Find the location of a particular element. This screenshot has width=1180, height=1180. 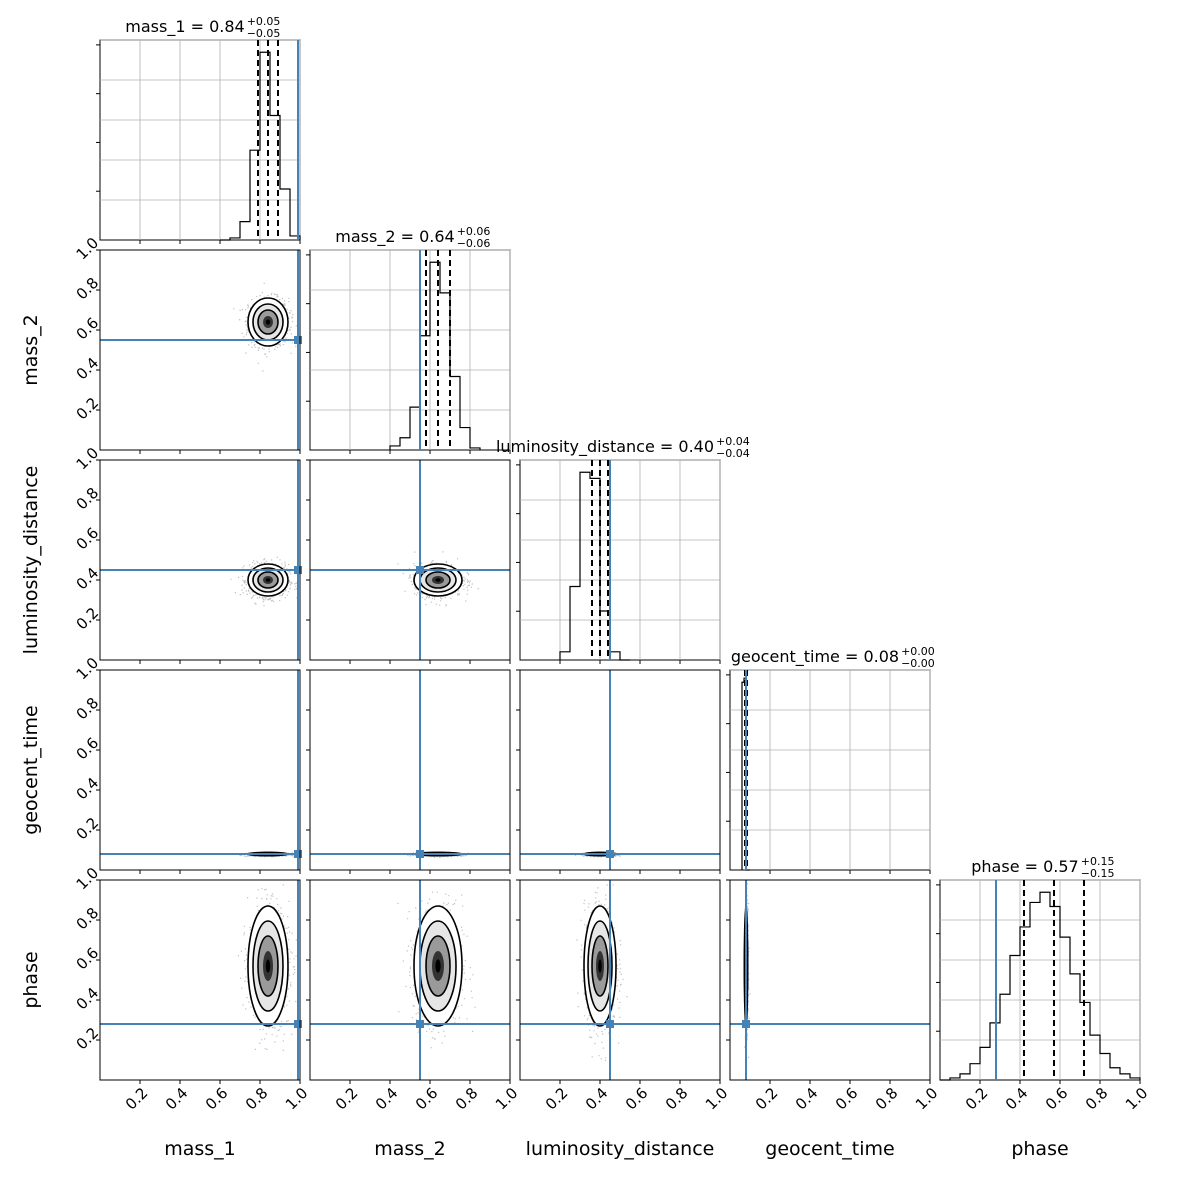

scatter-panel-mass_1-vs-luminosity_distance is located at coordinates (199, 561).